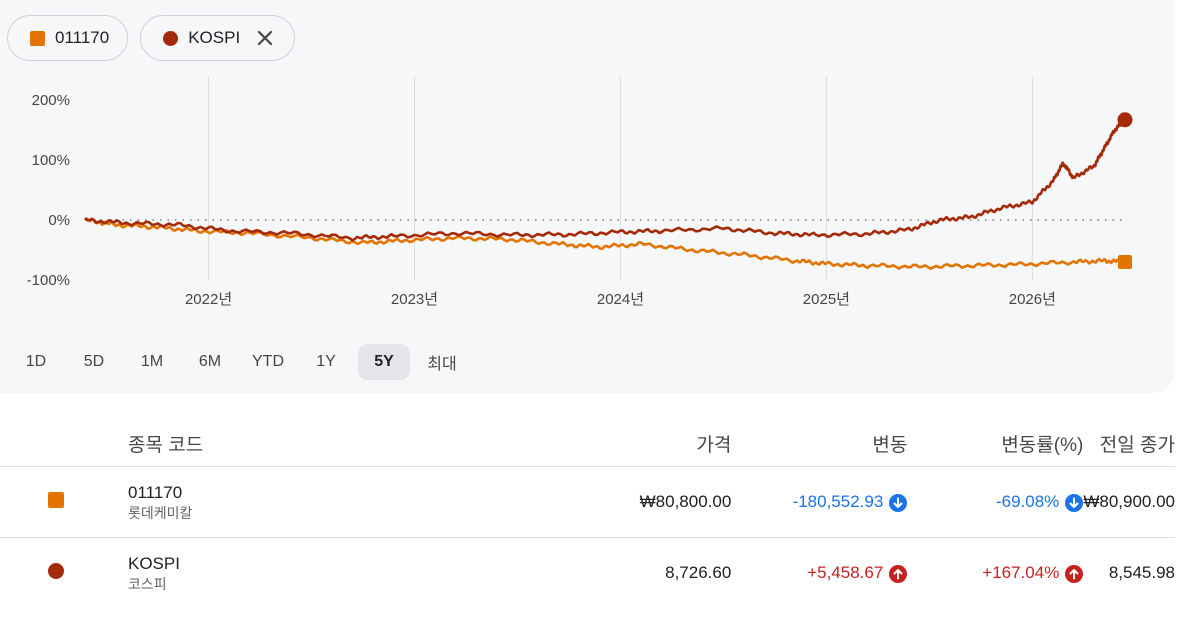 The height and width of the screenshot is (623, 1195). What do you see at coordinates (326, 361) in the screenshot?
I see `range-1y-button: 1Y` at bounding box center [326, 361].